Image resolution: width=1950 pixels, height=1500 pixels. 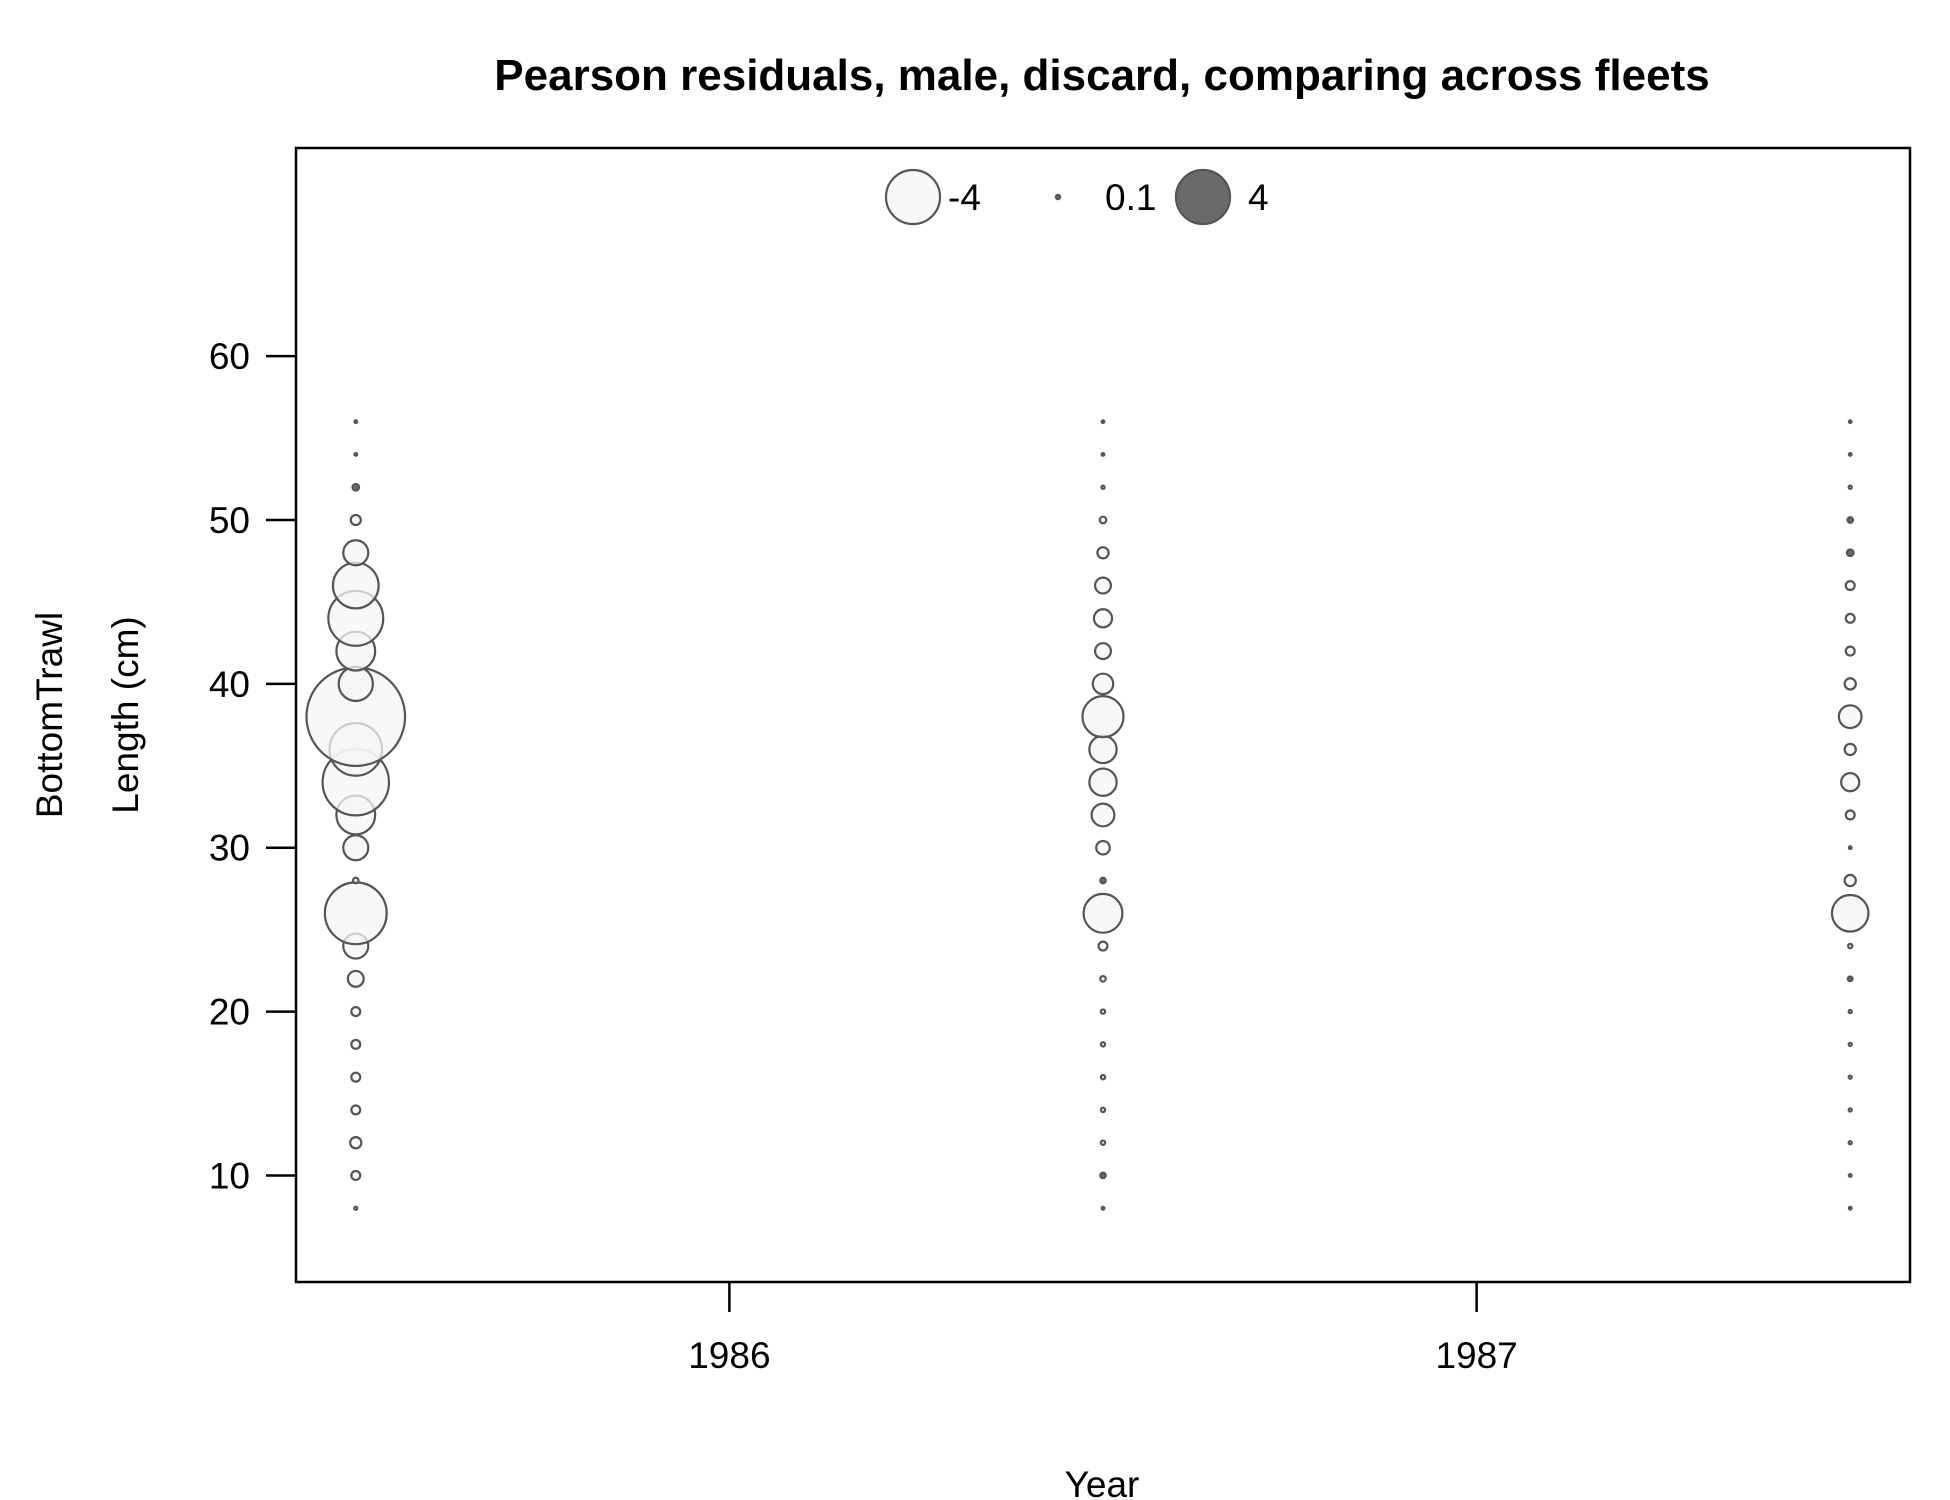 What do you see at coordinates (1258, 197) in the screenshot?
I see `legend-label: 4` at bounding box center [1258, 197].